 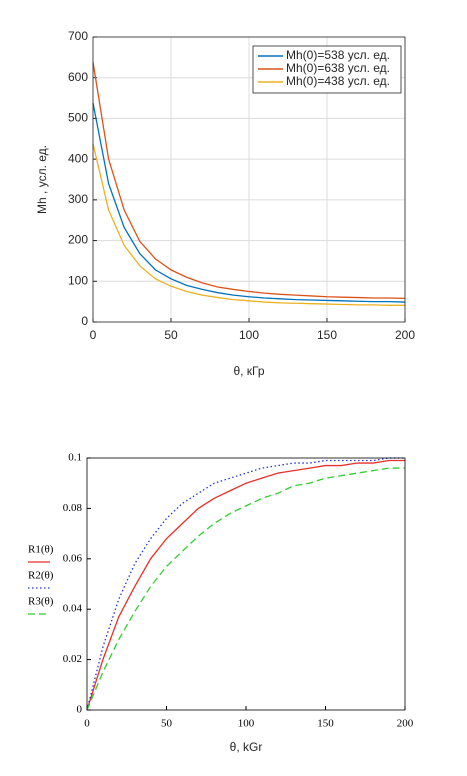 I want to click on y-tick-label: 0.08, so click(x=73, y=508).